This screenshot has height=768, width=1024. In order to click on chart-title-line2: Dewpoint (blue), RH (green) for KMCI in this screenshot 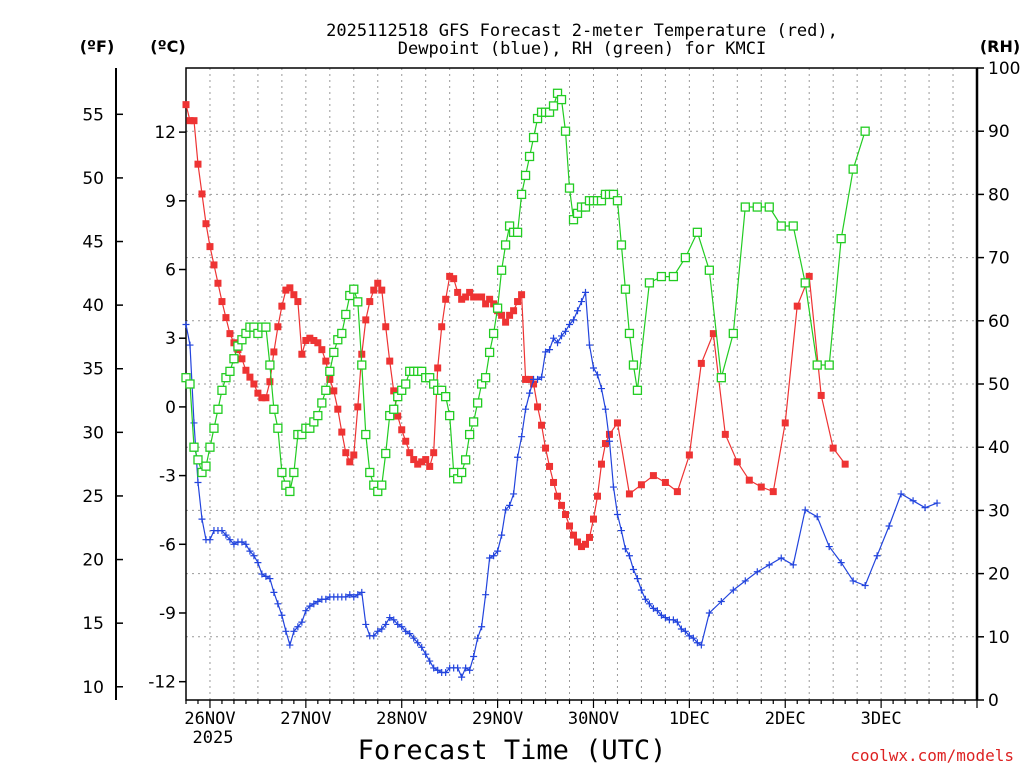, I will do `click(582, 49)`.